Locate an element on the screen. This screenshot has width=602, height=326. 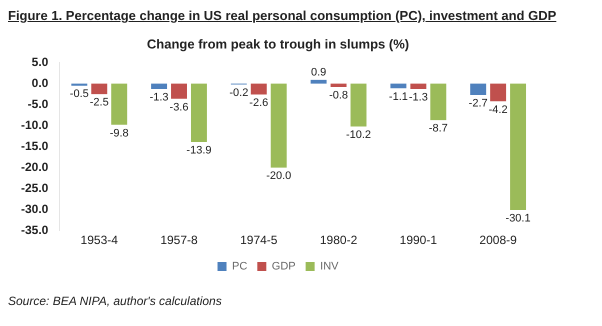
data-label: -4.2 is located at coordinates (498, 110).